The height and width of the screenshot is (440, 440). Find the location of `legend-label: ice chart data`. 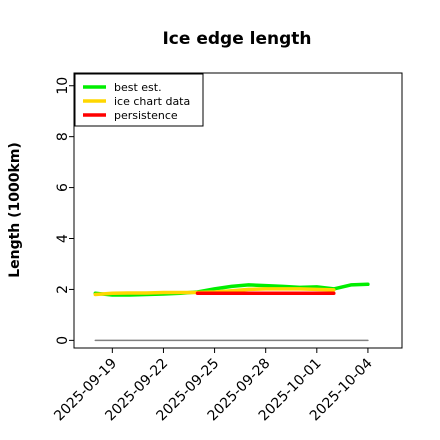

legend-label: ice chart data is located at coordinates (152, 101).